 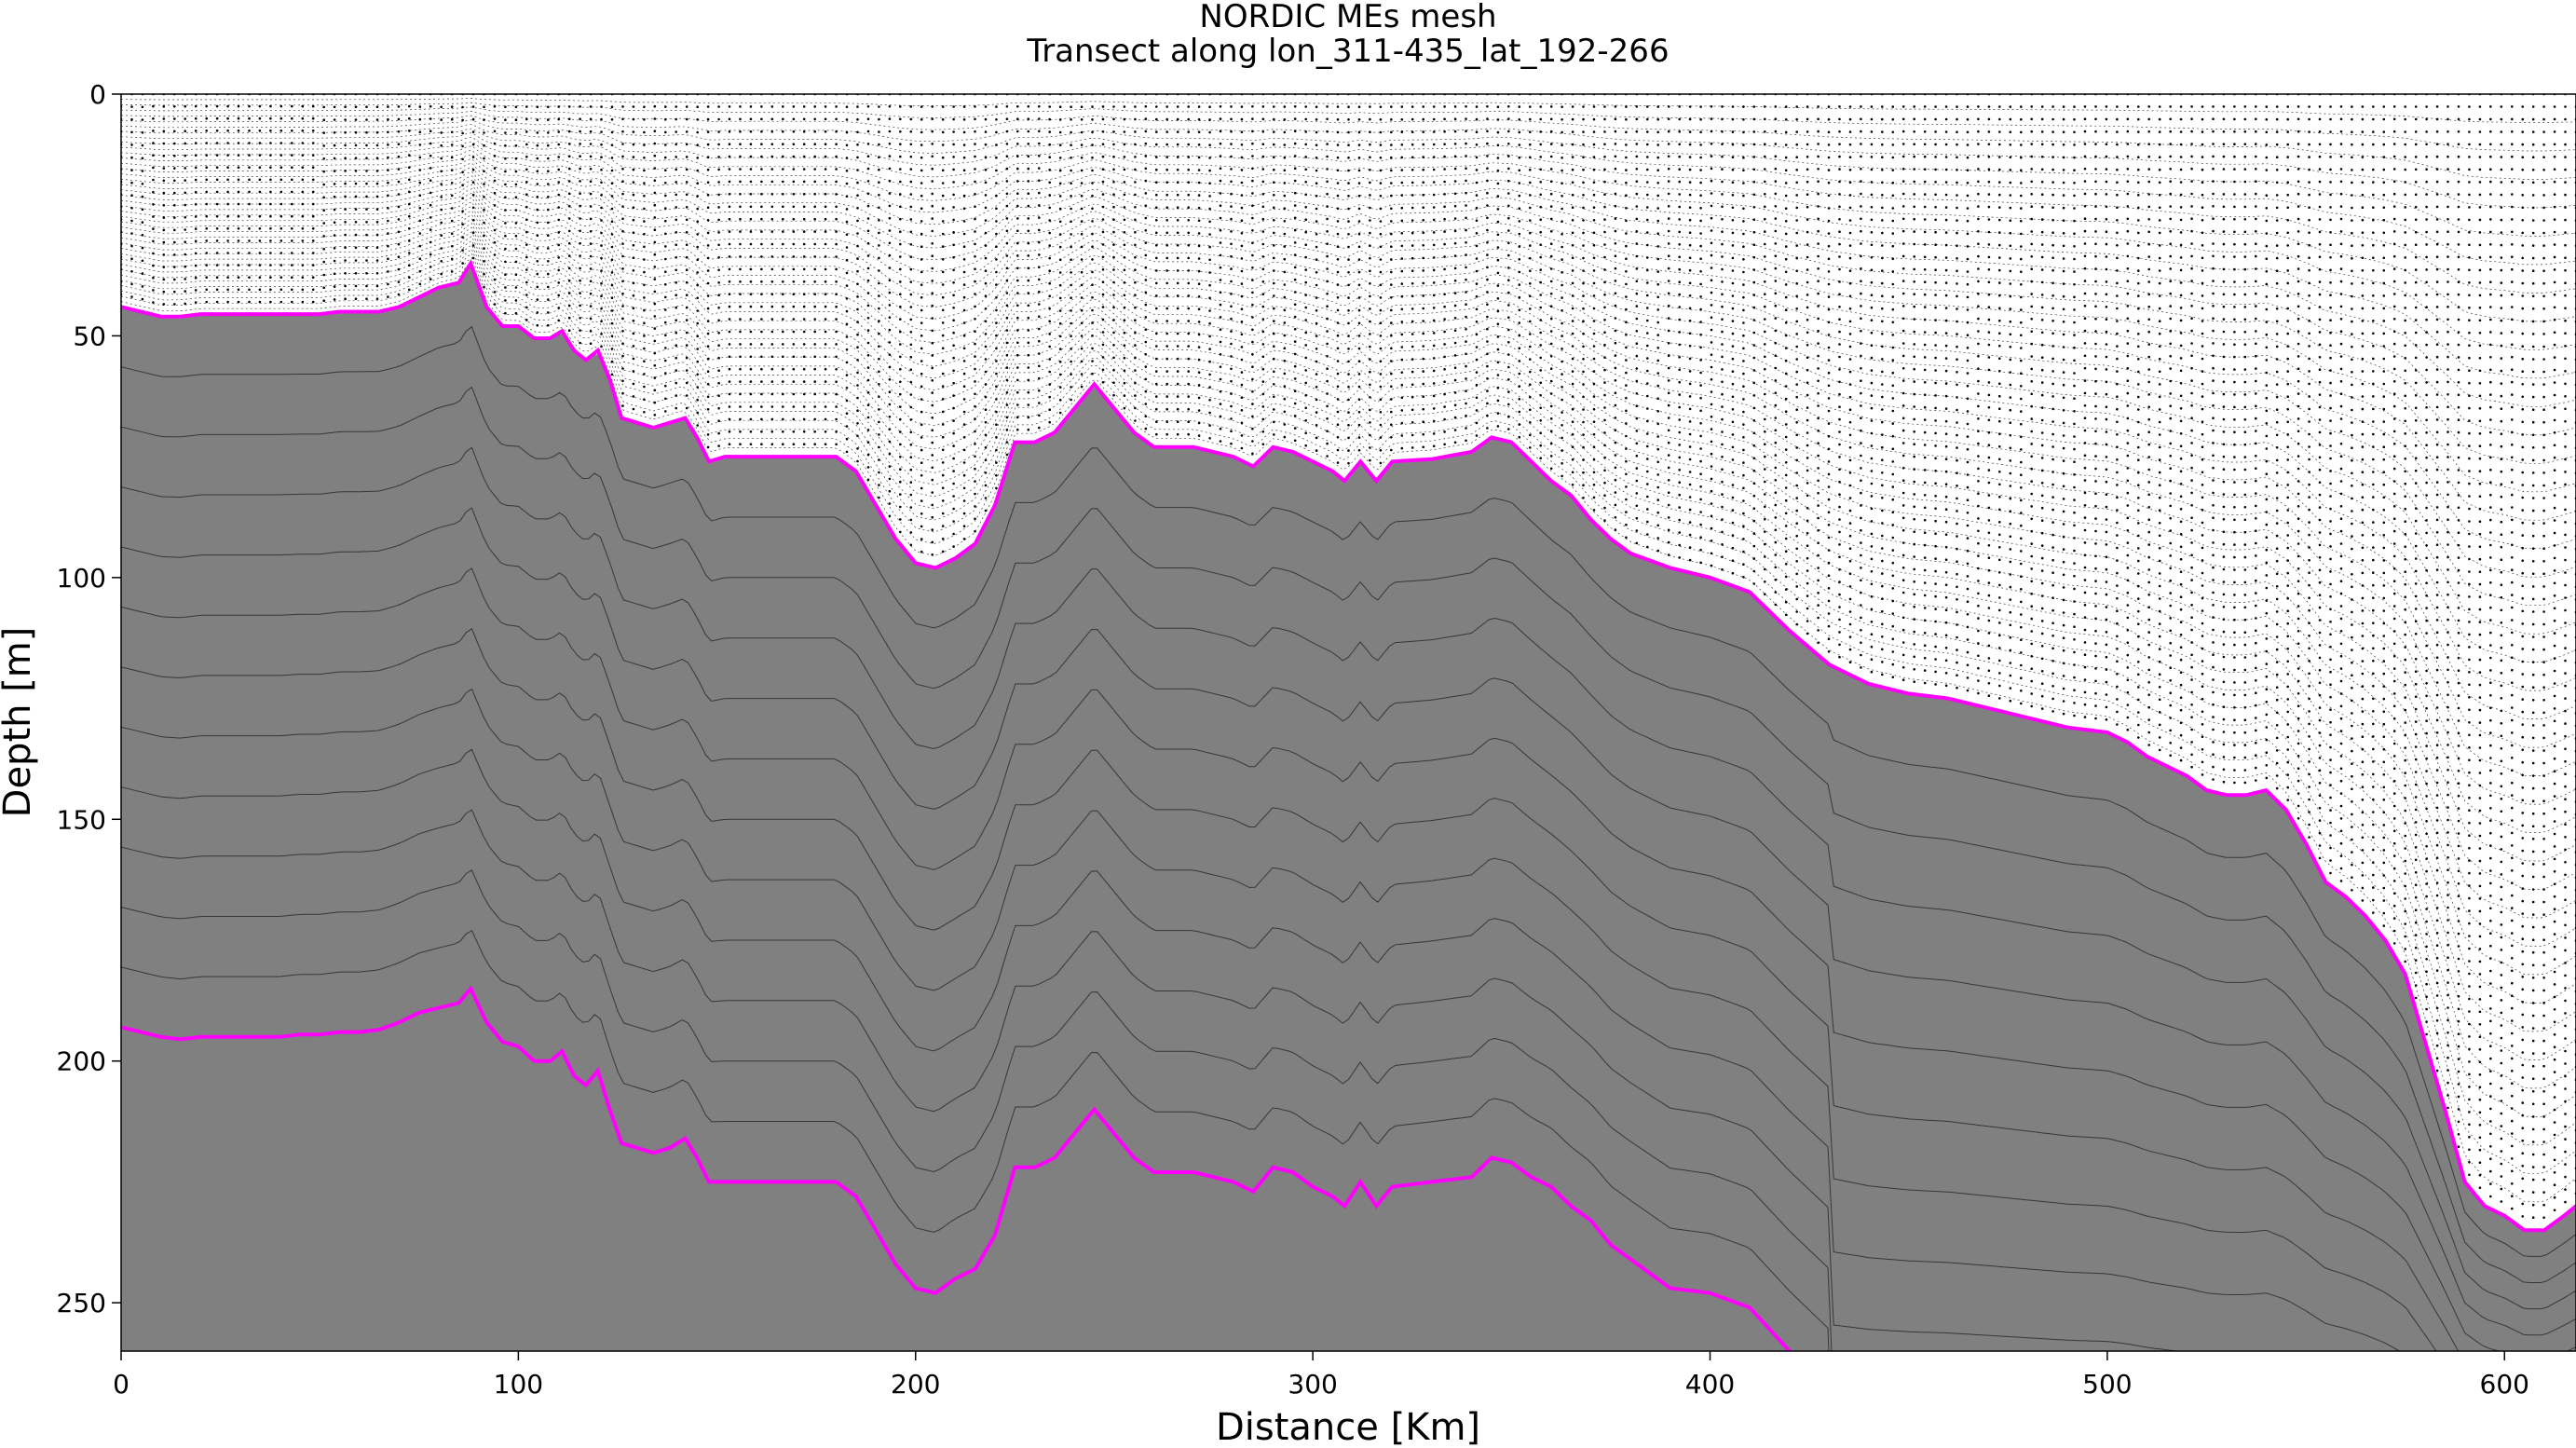 I want to click on x-tick-label: 200, so click(x=915, y=1384).